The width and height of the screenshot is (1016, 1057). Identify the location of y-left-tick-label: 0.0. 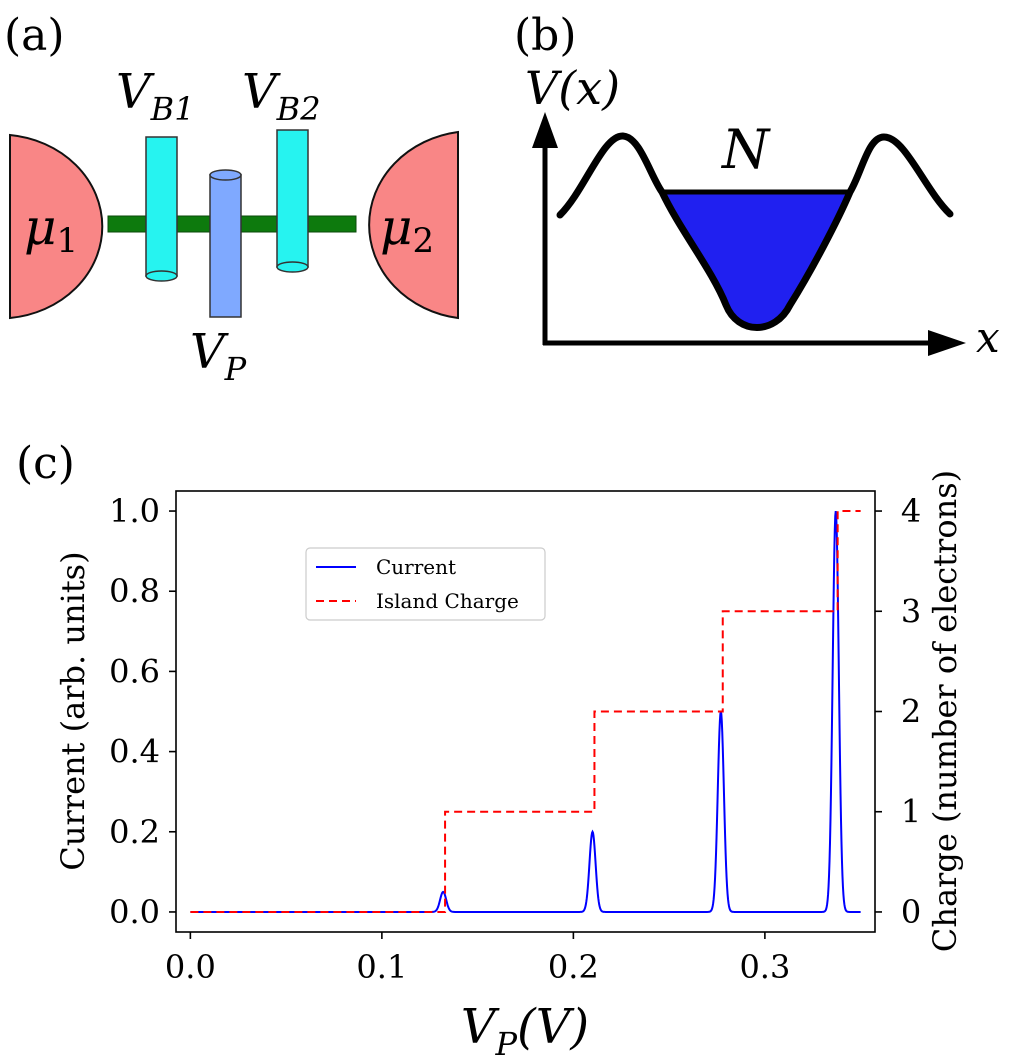
(134, 912).